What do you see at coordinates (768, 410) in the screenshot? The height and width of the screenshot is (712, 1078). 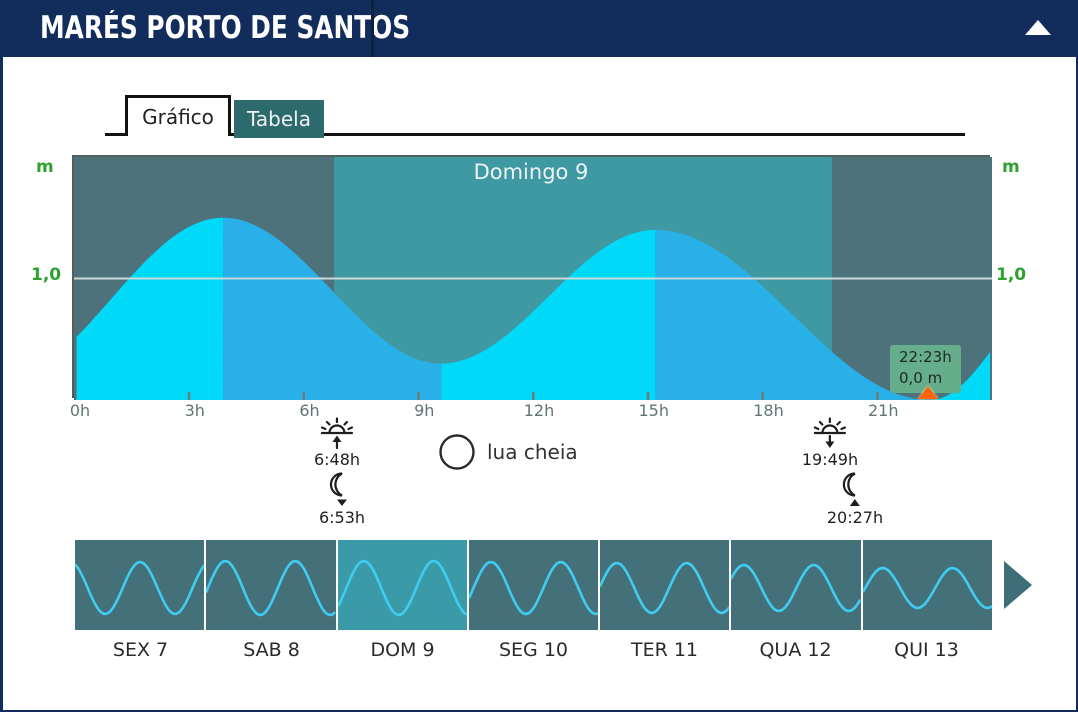 I see `x-axis-label: 18h` at bounding box center [768, 410].